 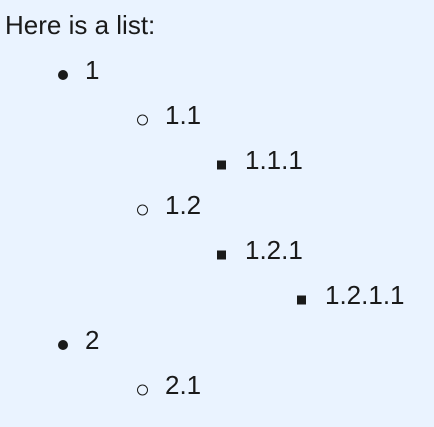 I want to click on list-item-label: 1.2.1.1, so click(x=365, y=295).